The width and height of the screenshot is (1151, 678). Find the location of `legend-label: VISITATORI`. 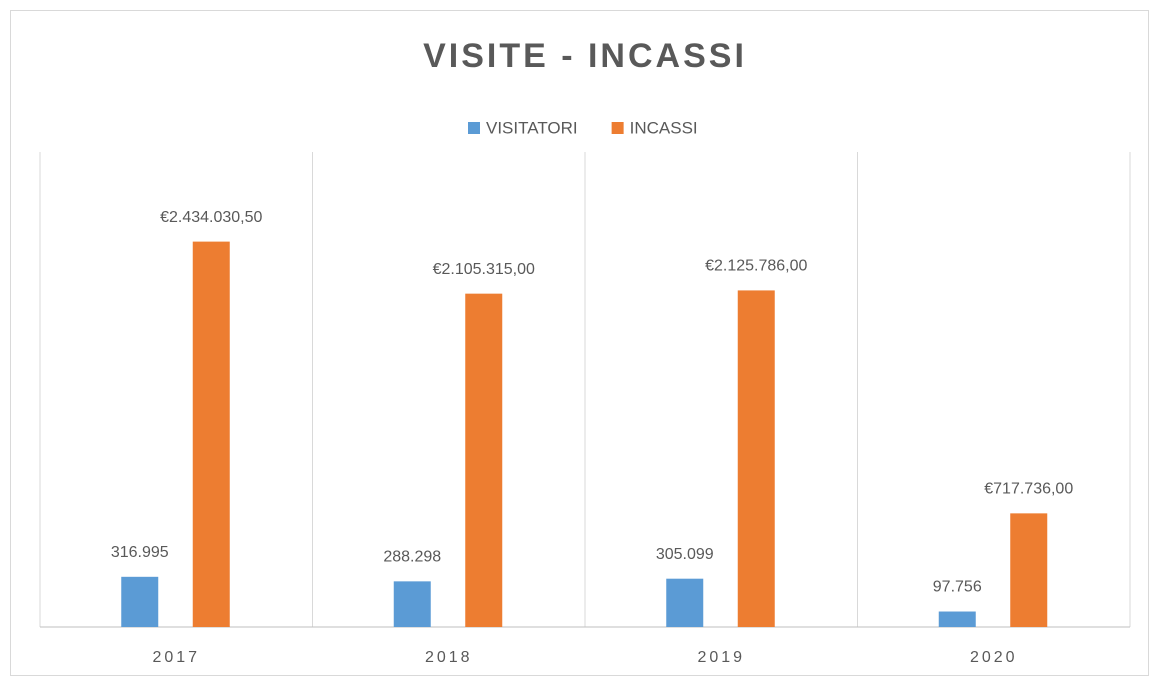

legend-label: VISITATORI is located at coordinates (532, 127).